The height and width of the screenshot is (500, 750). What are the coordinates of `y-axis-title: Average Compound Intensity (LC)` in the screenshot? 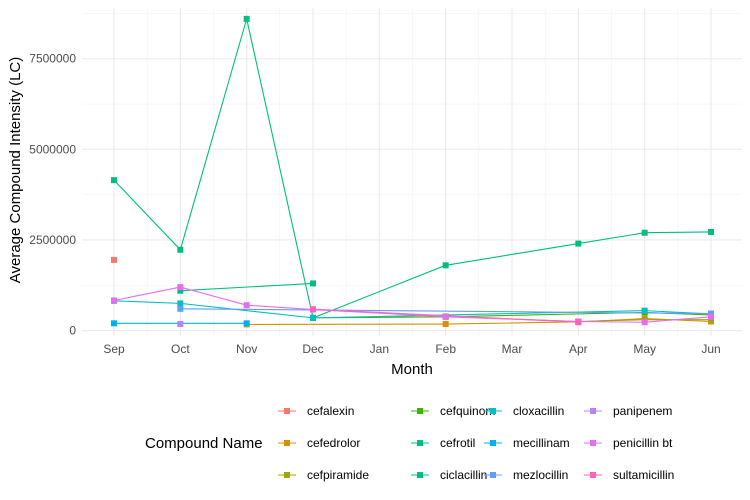 It's located at (15, 170).